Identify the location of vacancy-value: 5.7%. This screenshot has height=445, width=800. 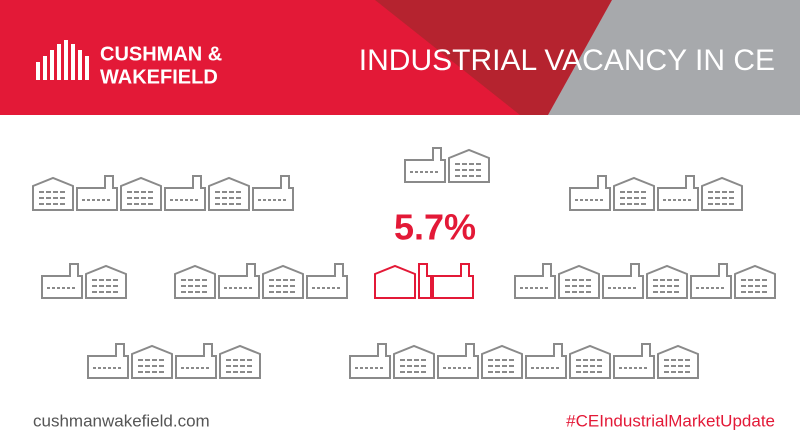
(435, 227).